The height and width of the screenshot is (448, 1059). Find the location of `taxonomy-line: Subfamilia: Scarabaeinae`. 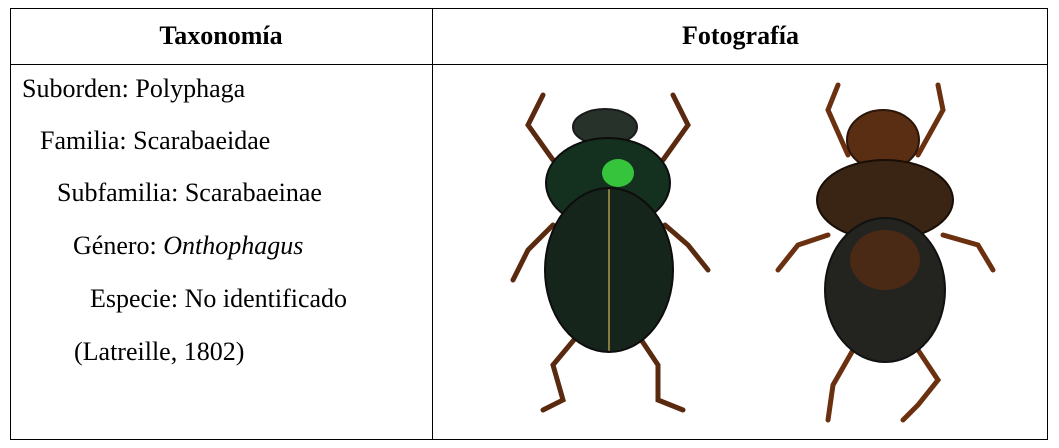

taxonomy-line: Subfamilia: Scarabaeinae is located at coordinates (189, 193).